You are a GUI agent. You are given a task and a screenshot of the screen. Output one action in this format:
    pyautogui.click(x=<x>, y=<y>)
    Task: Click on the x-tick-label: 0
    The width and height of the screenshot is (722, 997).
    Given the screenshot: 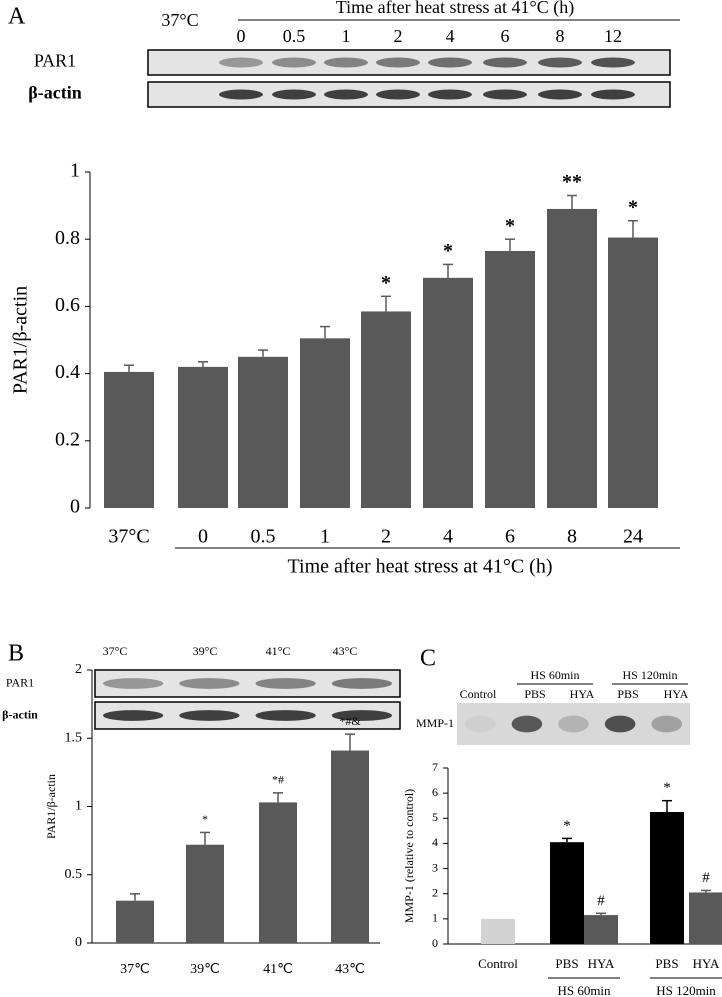 What is the action you would take?
    pyautogui.click(x=203, y=537)
    